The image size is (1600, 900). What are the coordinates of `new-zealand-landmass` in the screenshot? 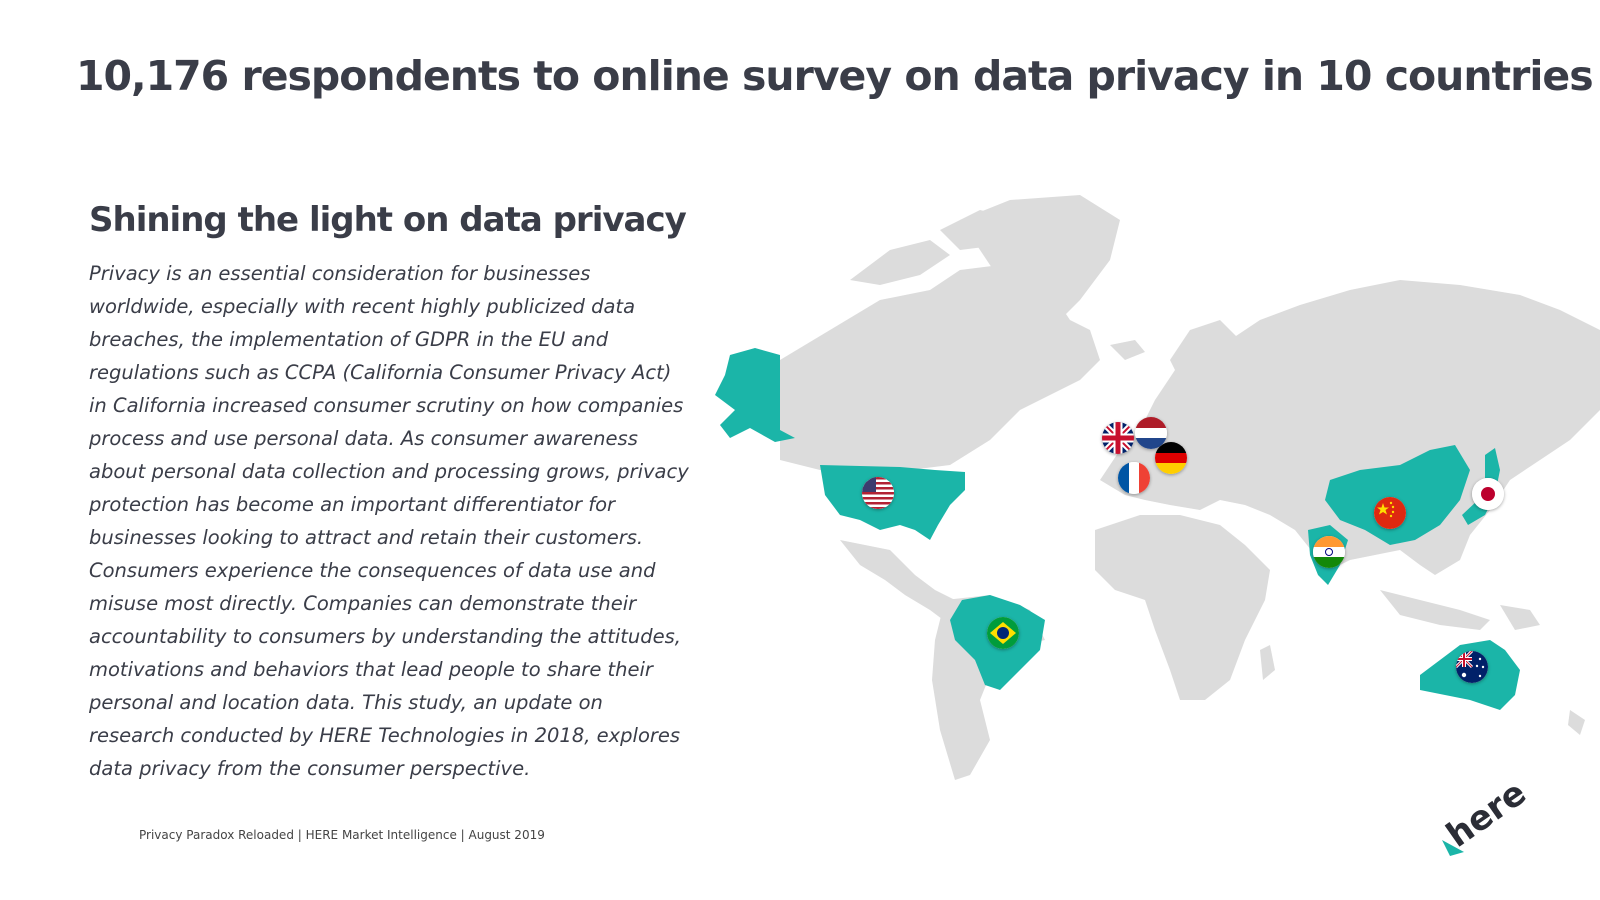 It's located at (1576, 722).